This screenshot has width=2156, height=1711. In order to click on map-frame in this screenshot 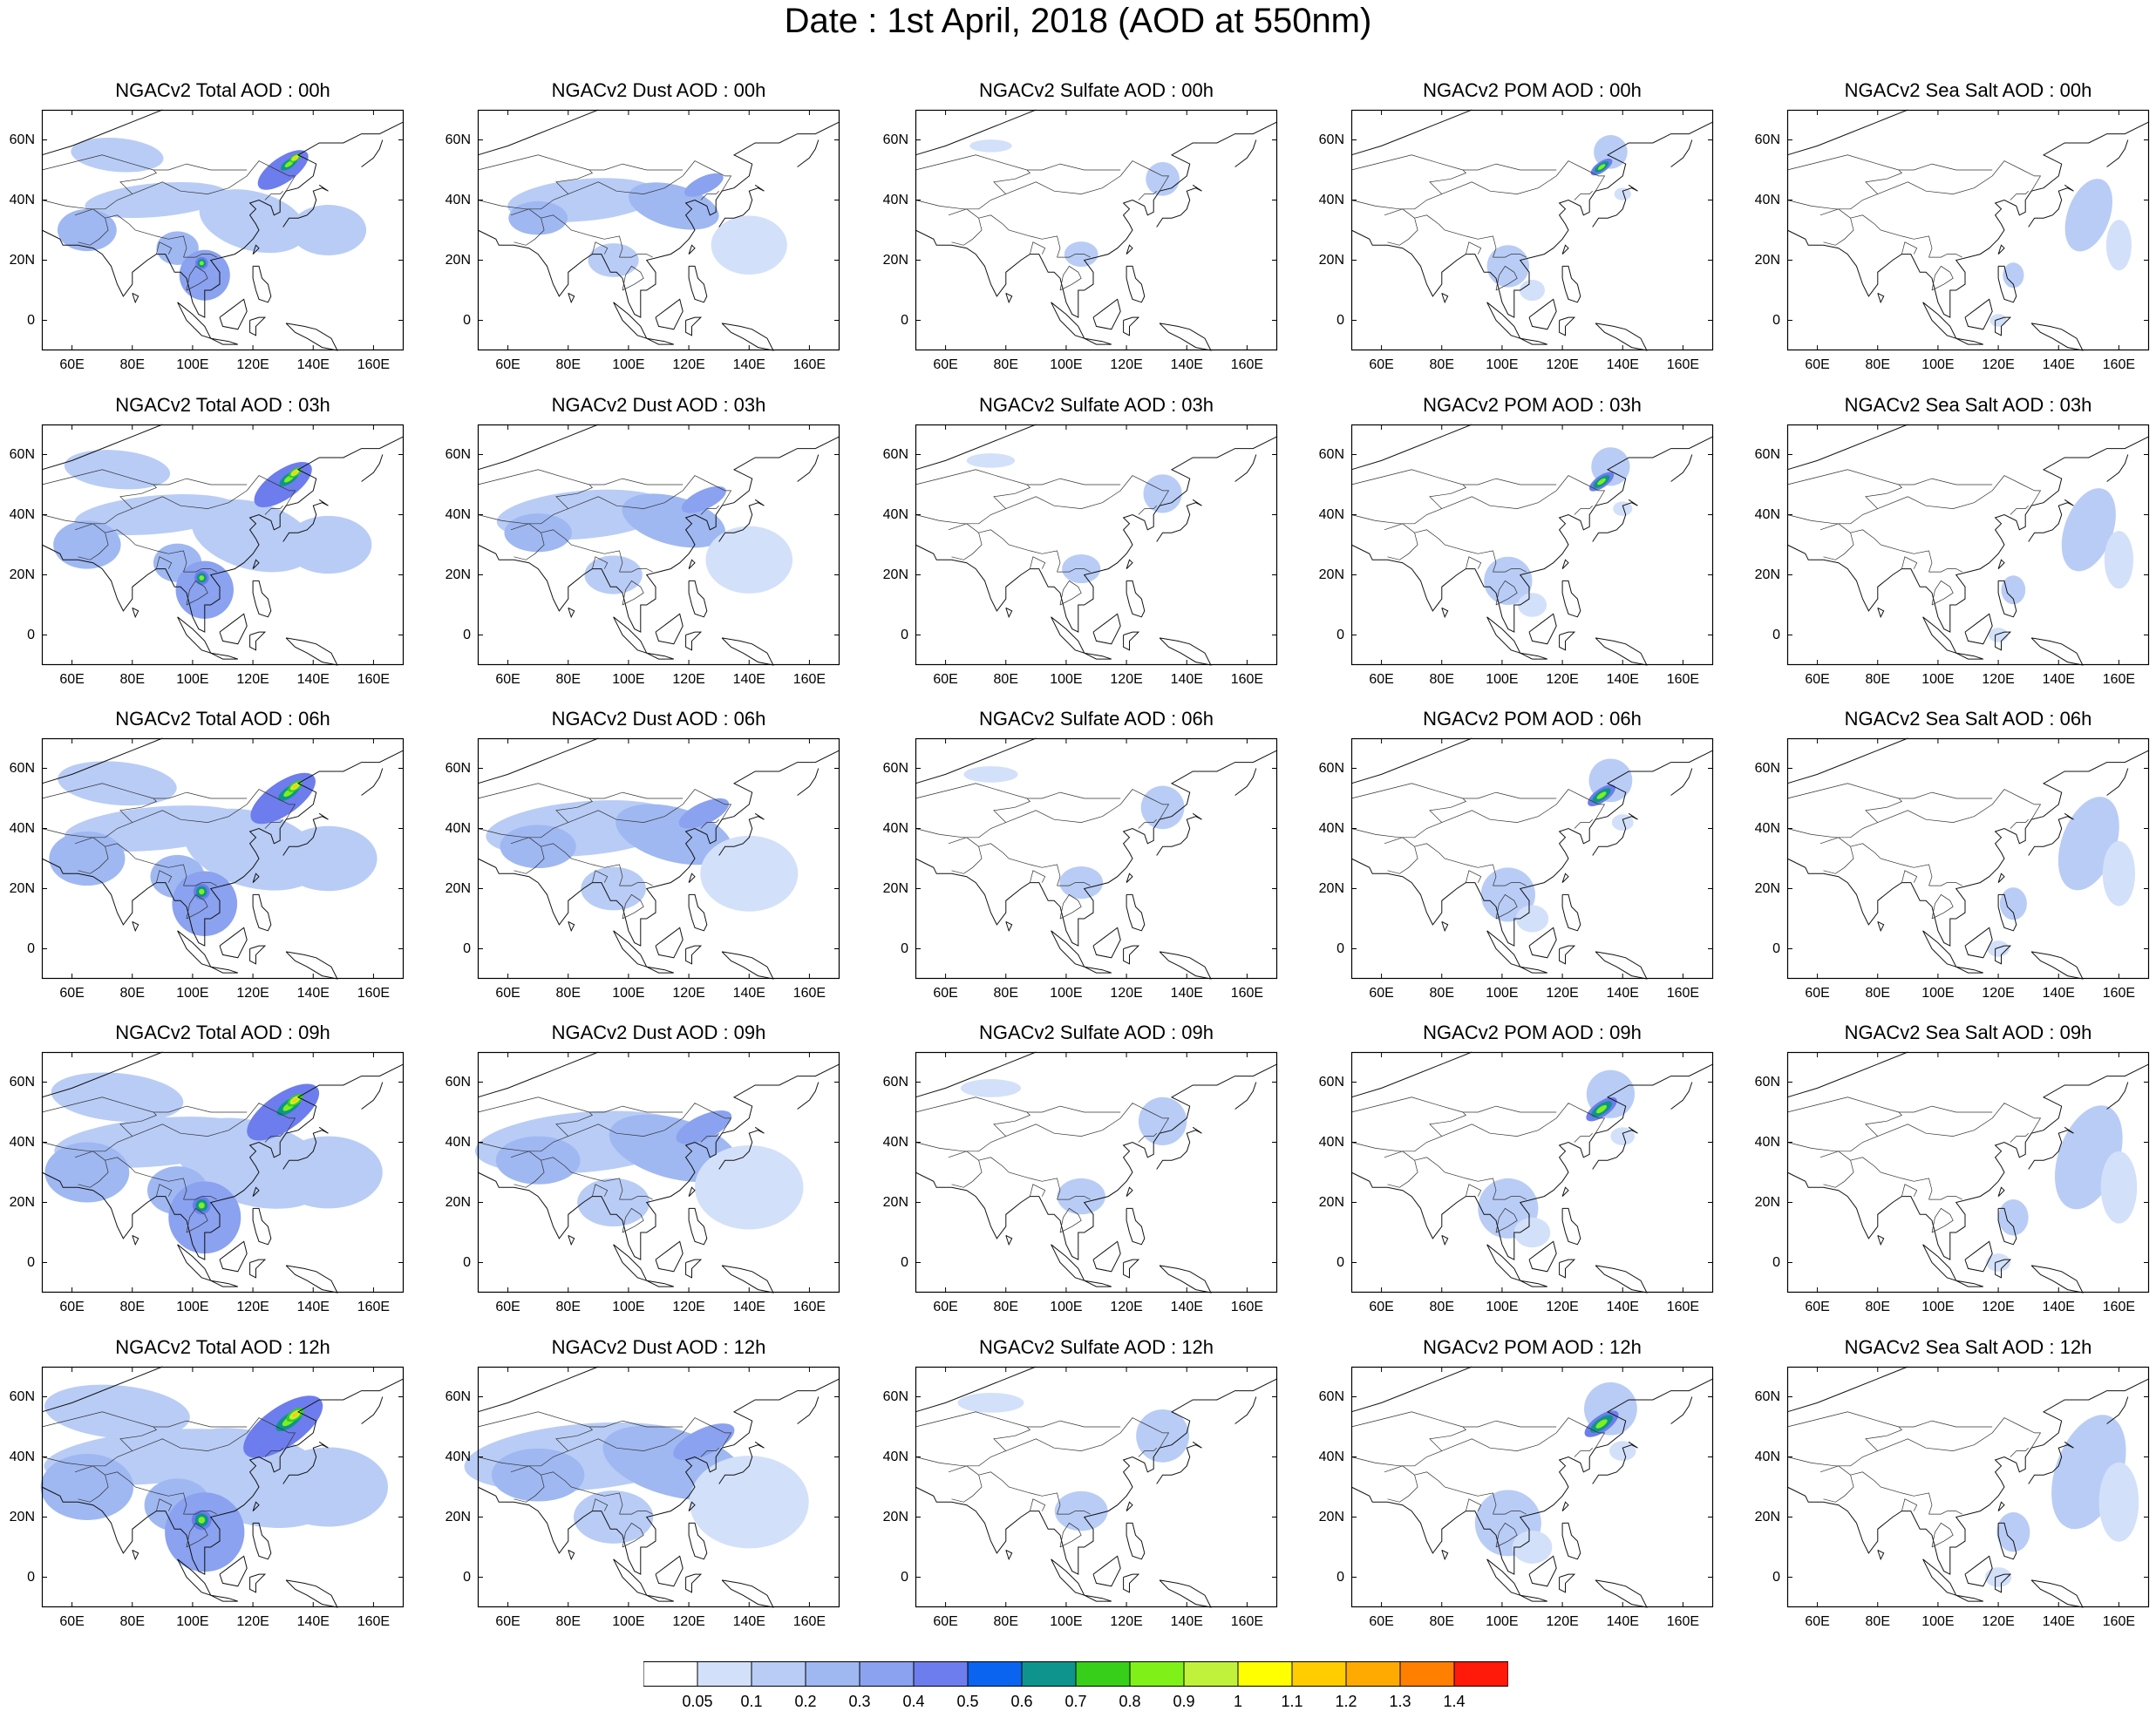, I will do `click(658, 858)`.